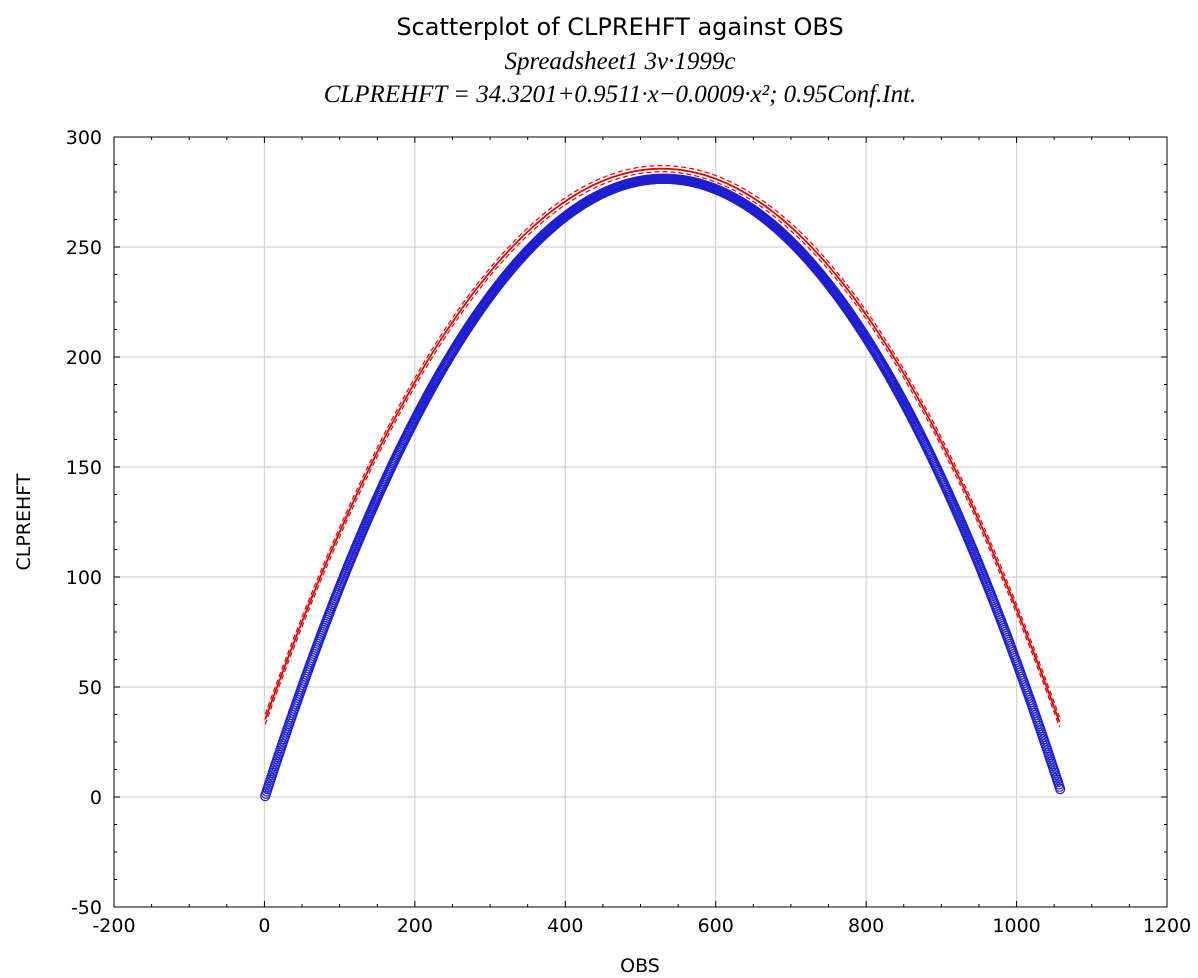  What do you see at coordinates (641, 926) in the screenshot?
I see `x-tick-labels: -200 0 200 400 600 800 1000 1200` at bounding box center [641, 926].